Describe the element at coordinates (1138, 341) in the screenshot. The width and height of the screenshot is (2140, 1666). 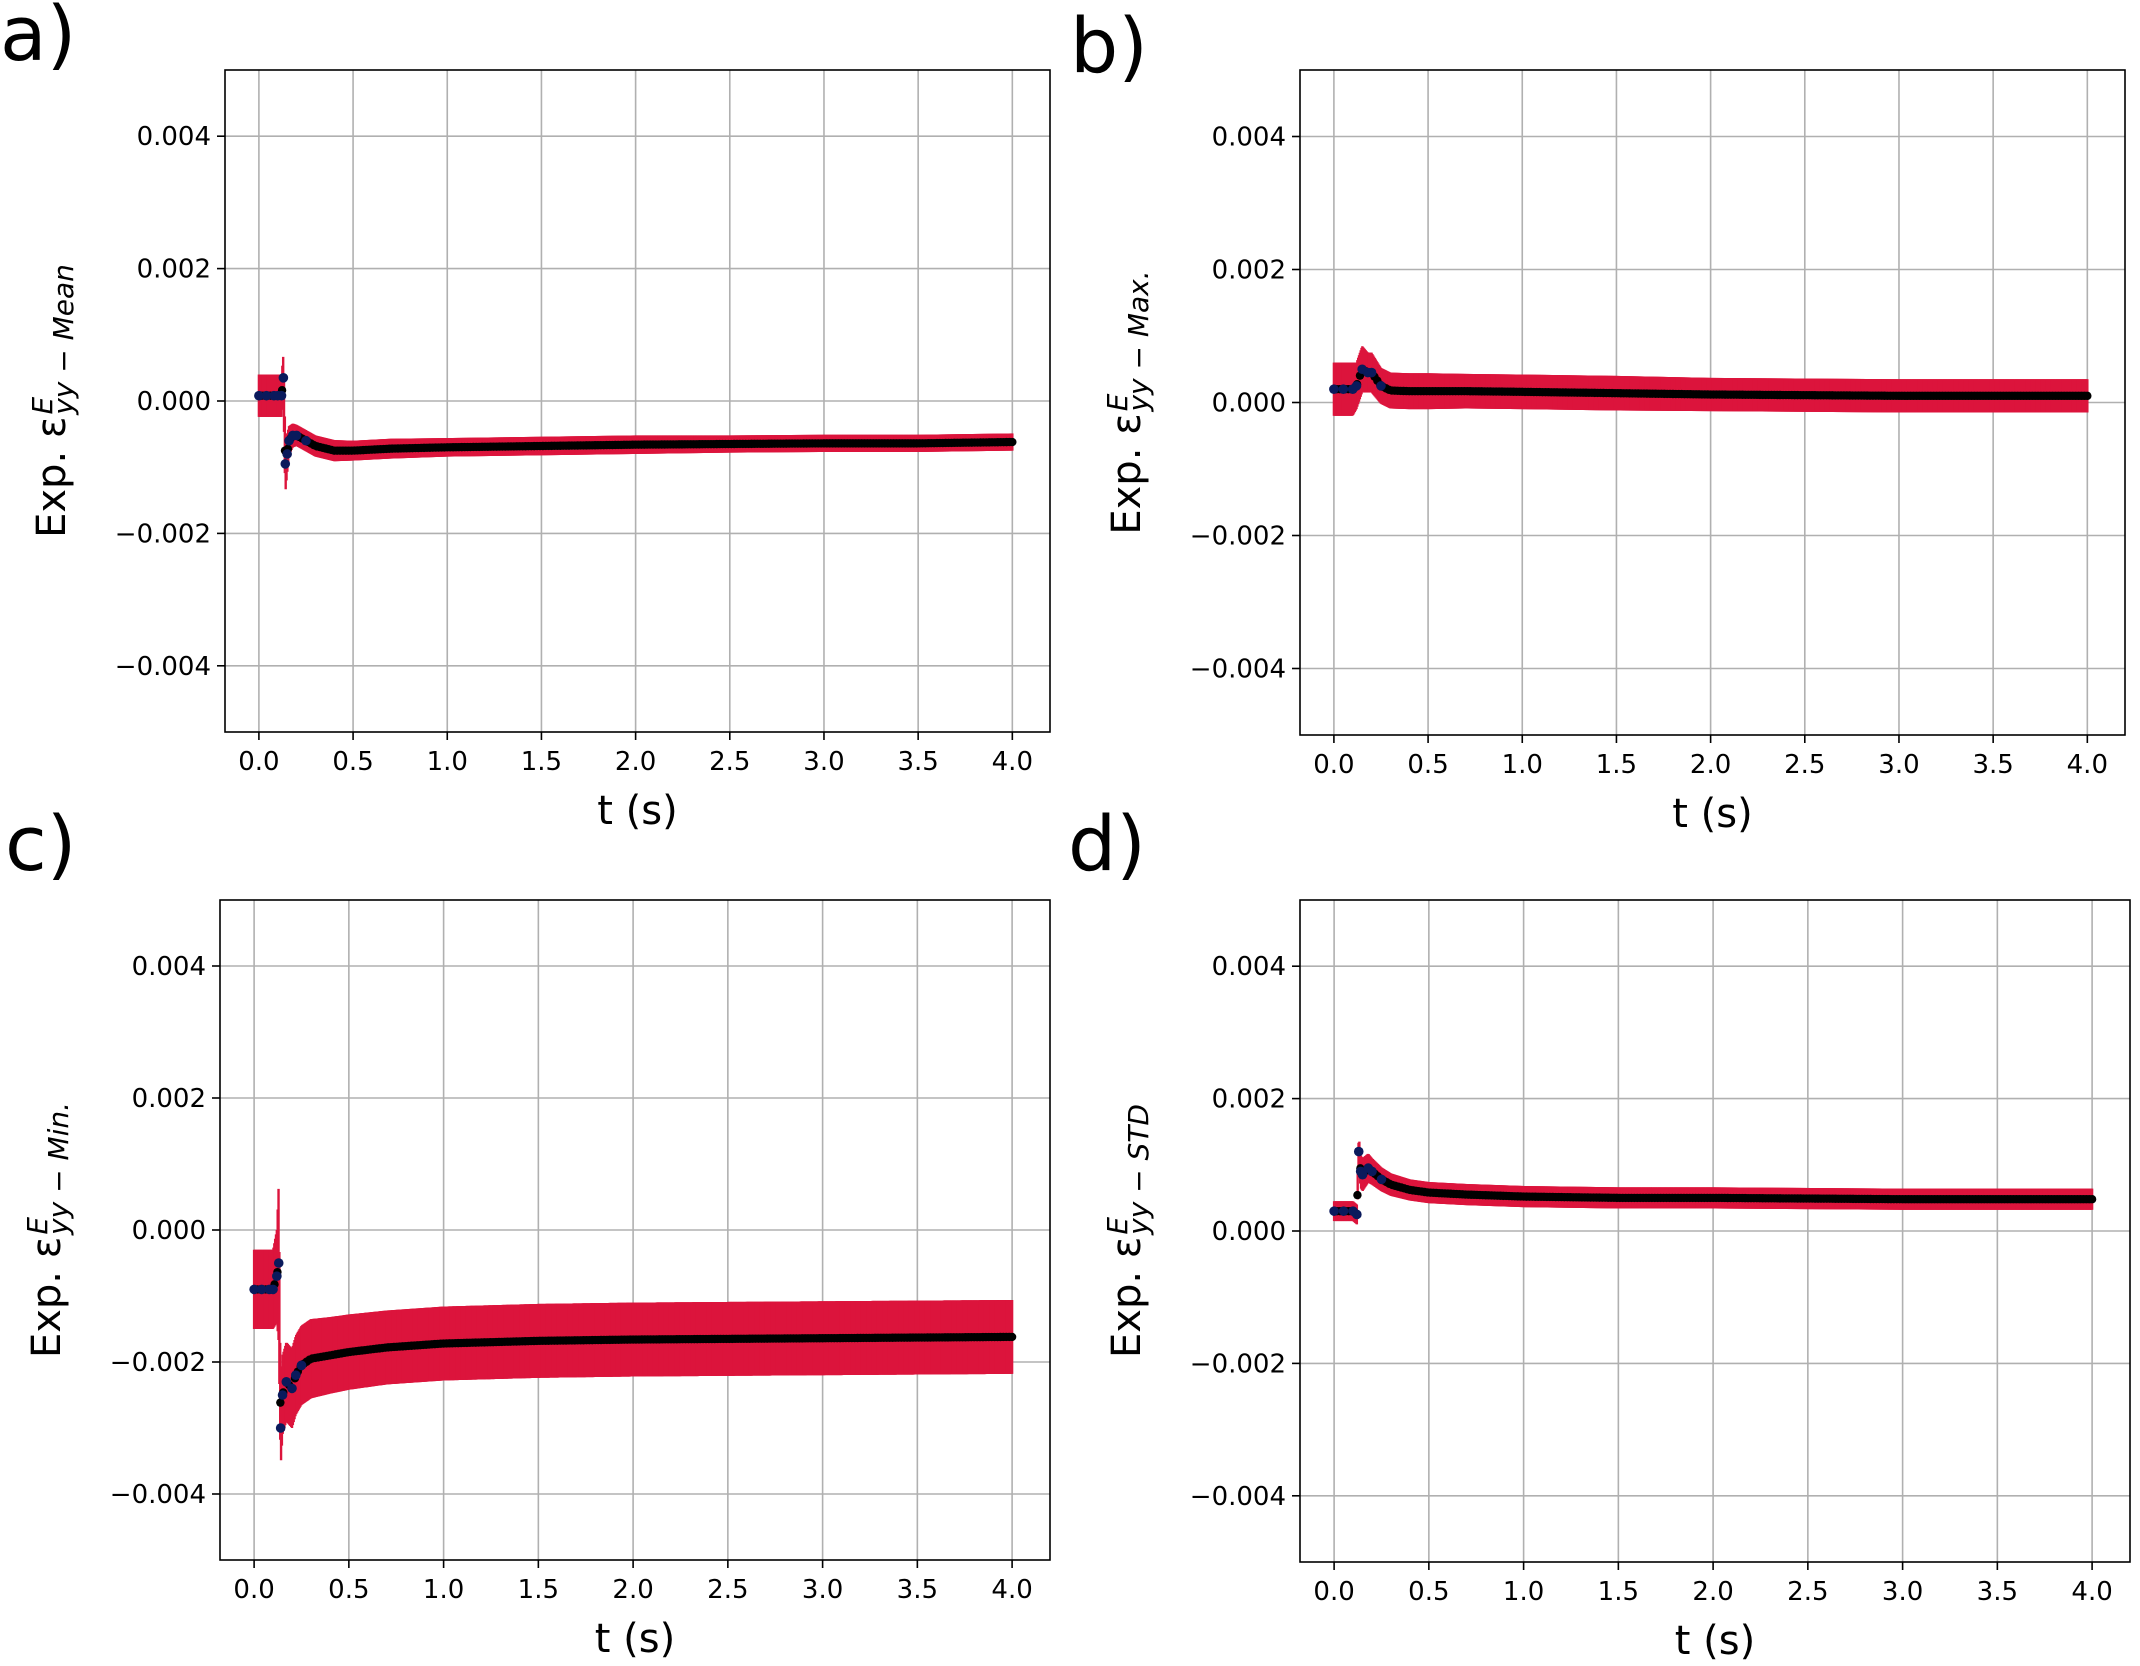
I see `y-axis-label-sub: yy − Max.` at that location.